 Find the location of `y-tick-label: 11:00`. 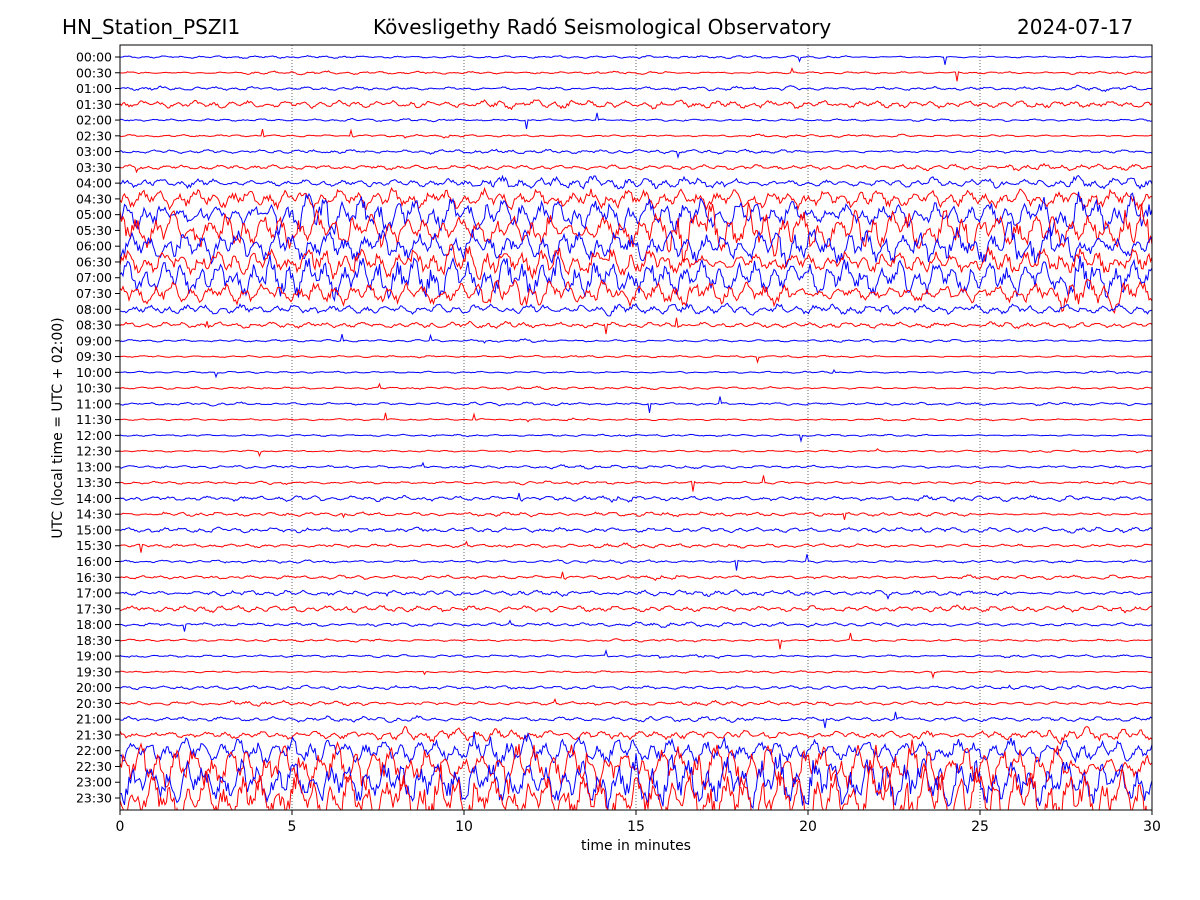

y-tick-label: 11:00 is located at coordinates (94, 403).